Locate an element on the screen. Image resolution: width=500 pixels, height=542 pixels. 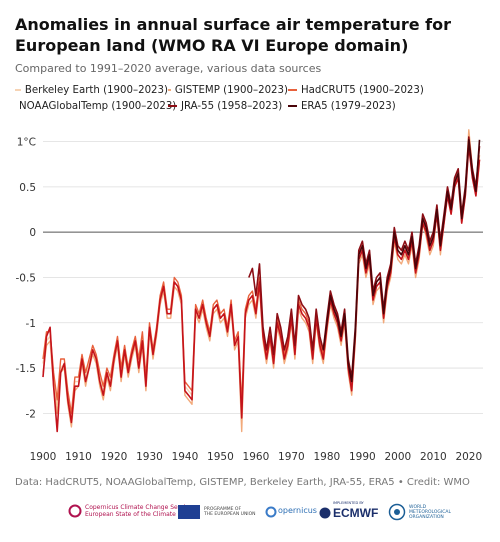
copernicus-logo: opernicus is located at coordinates (297, 510).